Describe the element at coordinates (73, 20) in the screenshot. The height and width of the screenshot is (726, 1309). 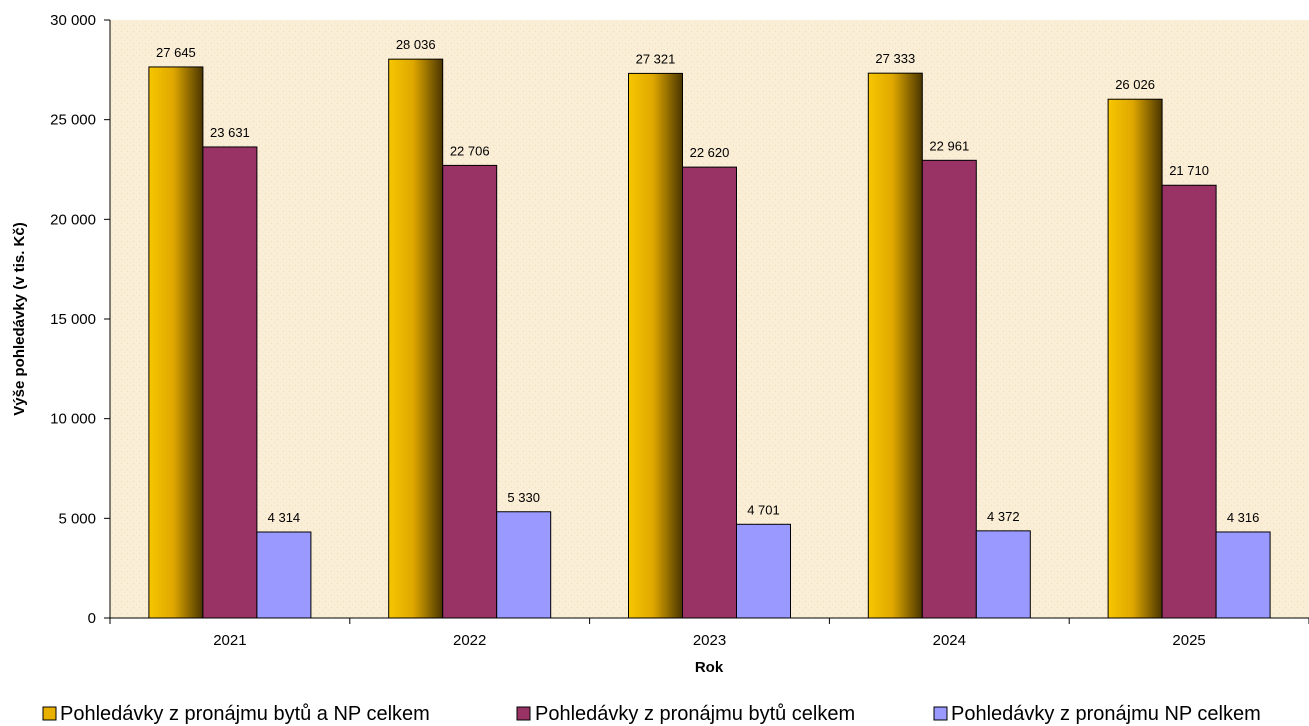
I see `y-tick-label: 30 000` at that location.